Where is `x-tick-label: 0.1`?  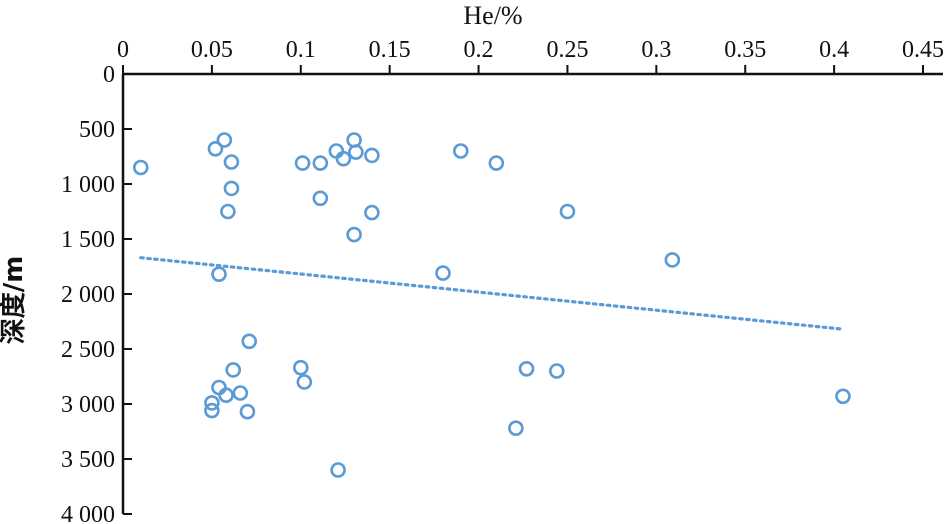 x-tick-label: 0.1 is located at coordinates (301, 50).